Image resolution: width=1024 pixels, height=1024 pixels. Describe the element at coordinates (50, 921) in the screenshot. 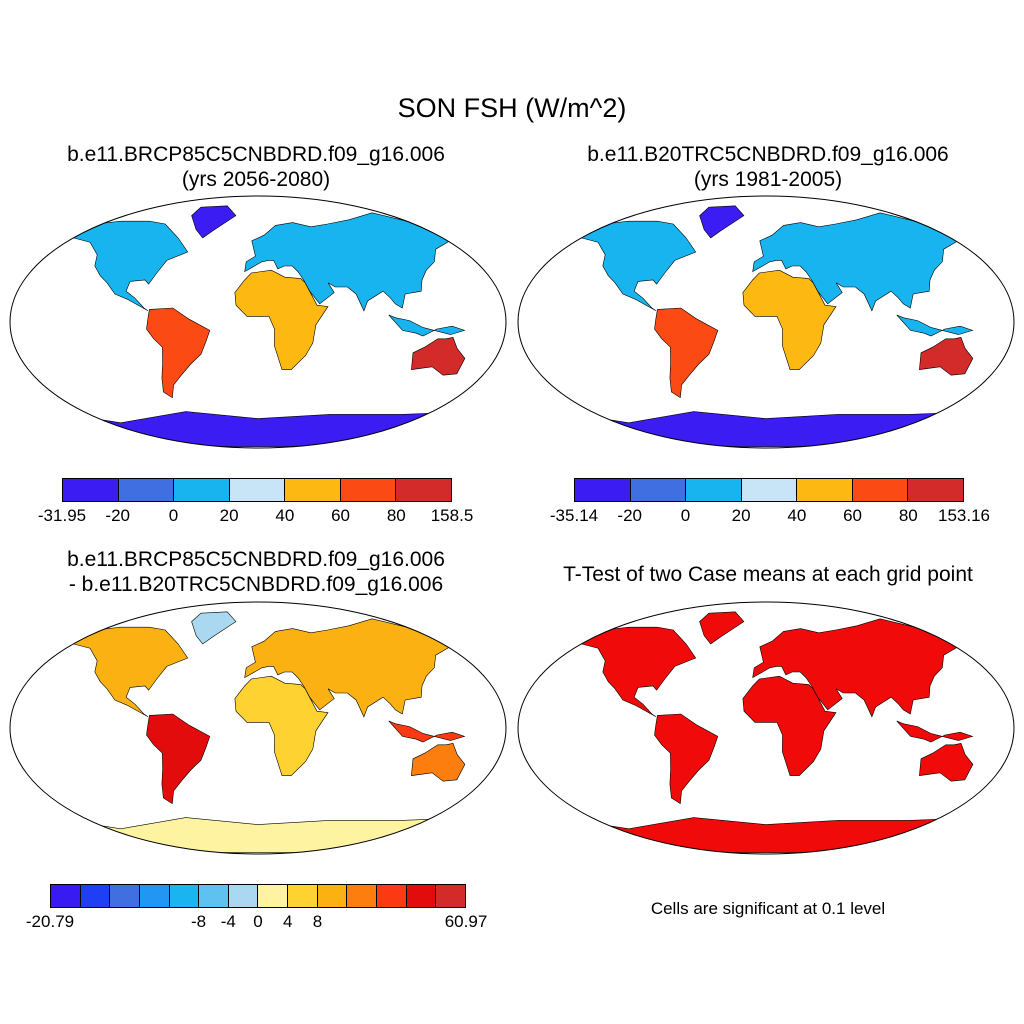

I see `colorbar-tick-label: -20.79` at that location.